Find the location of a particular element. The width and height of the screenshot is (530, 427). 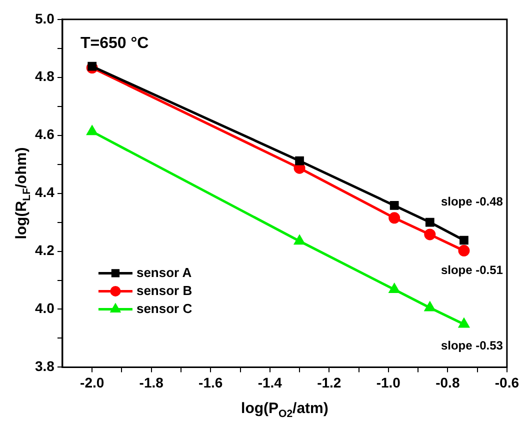

x-tick-label: -1.4 is located at coordinates (270, 382).